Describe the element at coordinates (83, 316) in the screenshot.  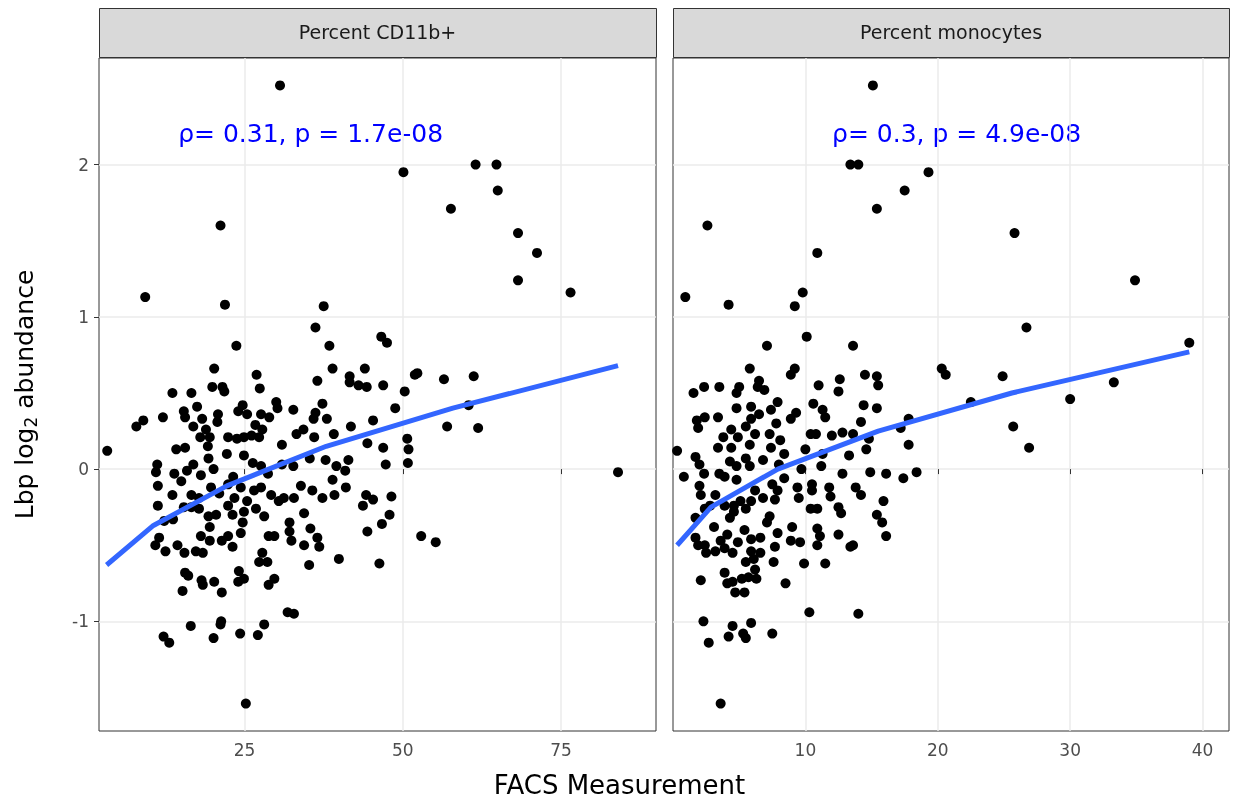
I see `y-tick-label: 1` at that location.